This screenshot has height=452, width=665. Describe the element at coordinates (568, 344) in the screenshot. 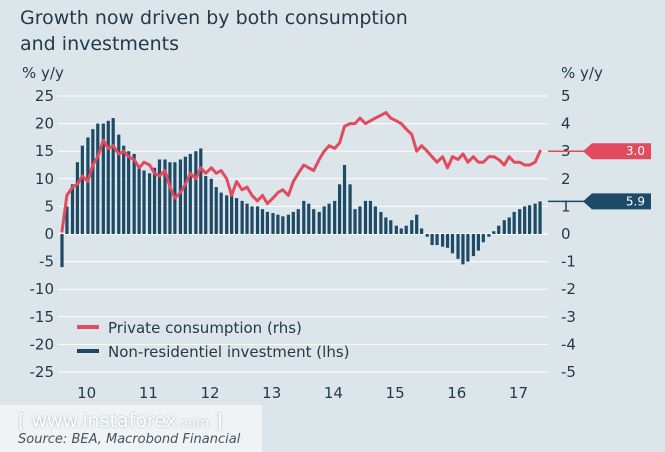

I see `right-tick-label: -4` at that location.